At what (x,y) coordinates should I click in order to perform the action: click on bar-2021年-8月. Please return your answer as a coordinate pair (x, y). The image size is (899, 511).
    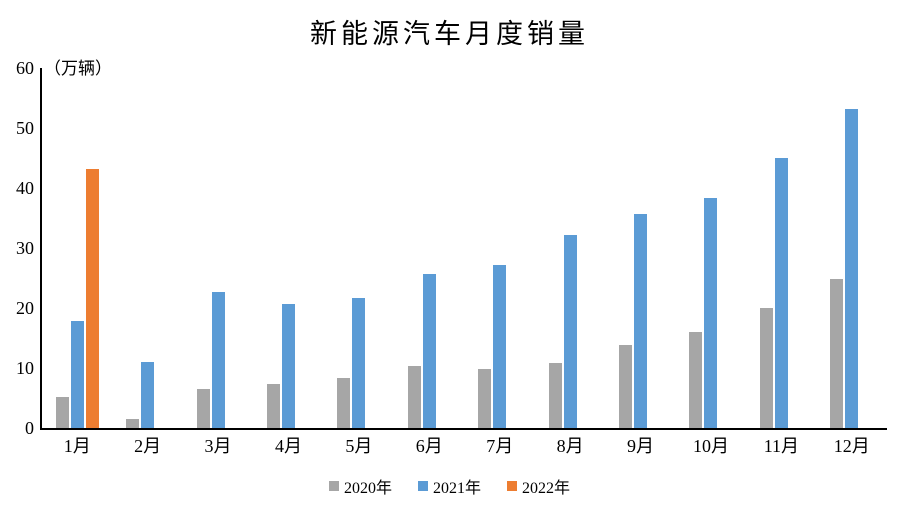
    Looking at the image, I should click on (570, 331).